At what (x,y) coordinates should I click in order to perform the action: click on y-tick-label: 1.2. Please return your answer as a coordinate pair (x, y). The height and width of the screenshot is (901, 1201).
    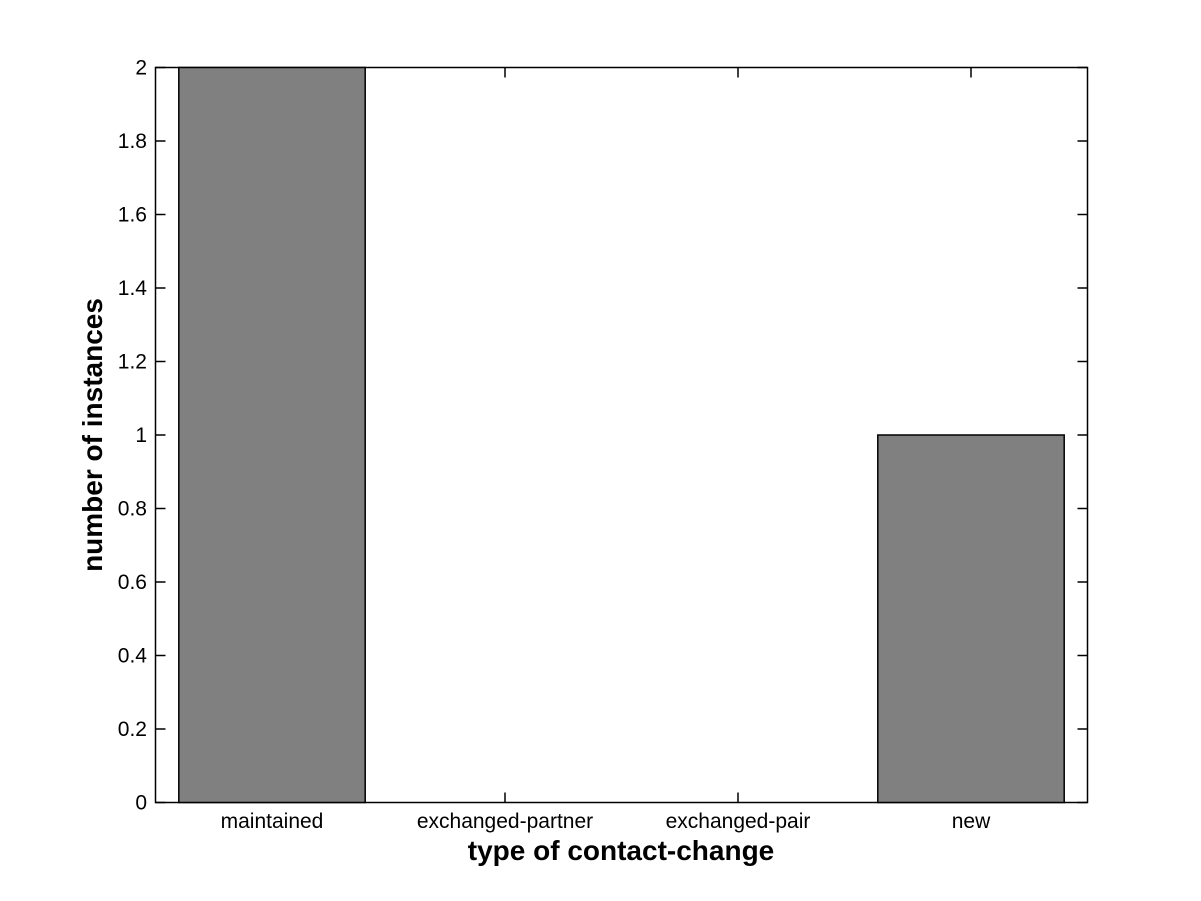
    Looking at the image, I should click on (132, 362).